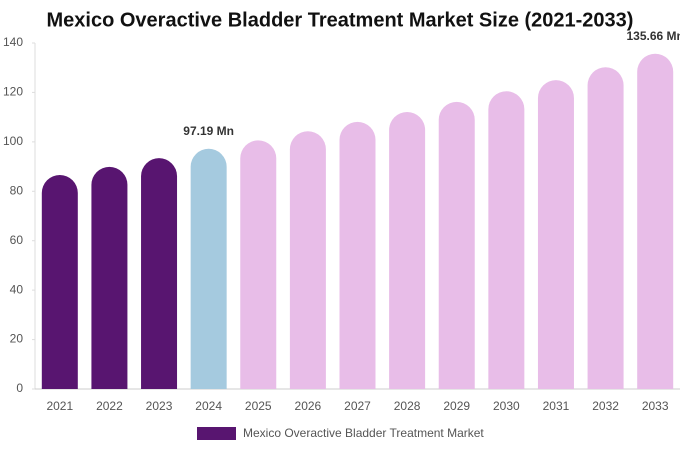  Describe the element at coordinates (456, 406) in the screenshot. I see `x-tick-label: 2029` at that location.